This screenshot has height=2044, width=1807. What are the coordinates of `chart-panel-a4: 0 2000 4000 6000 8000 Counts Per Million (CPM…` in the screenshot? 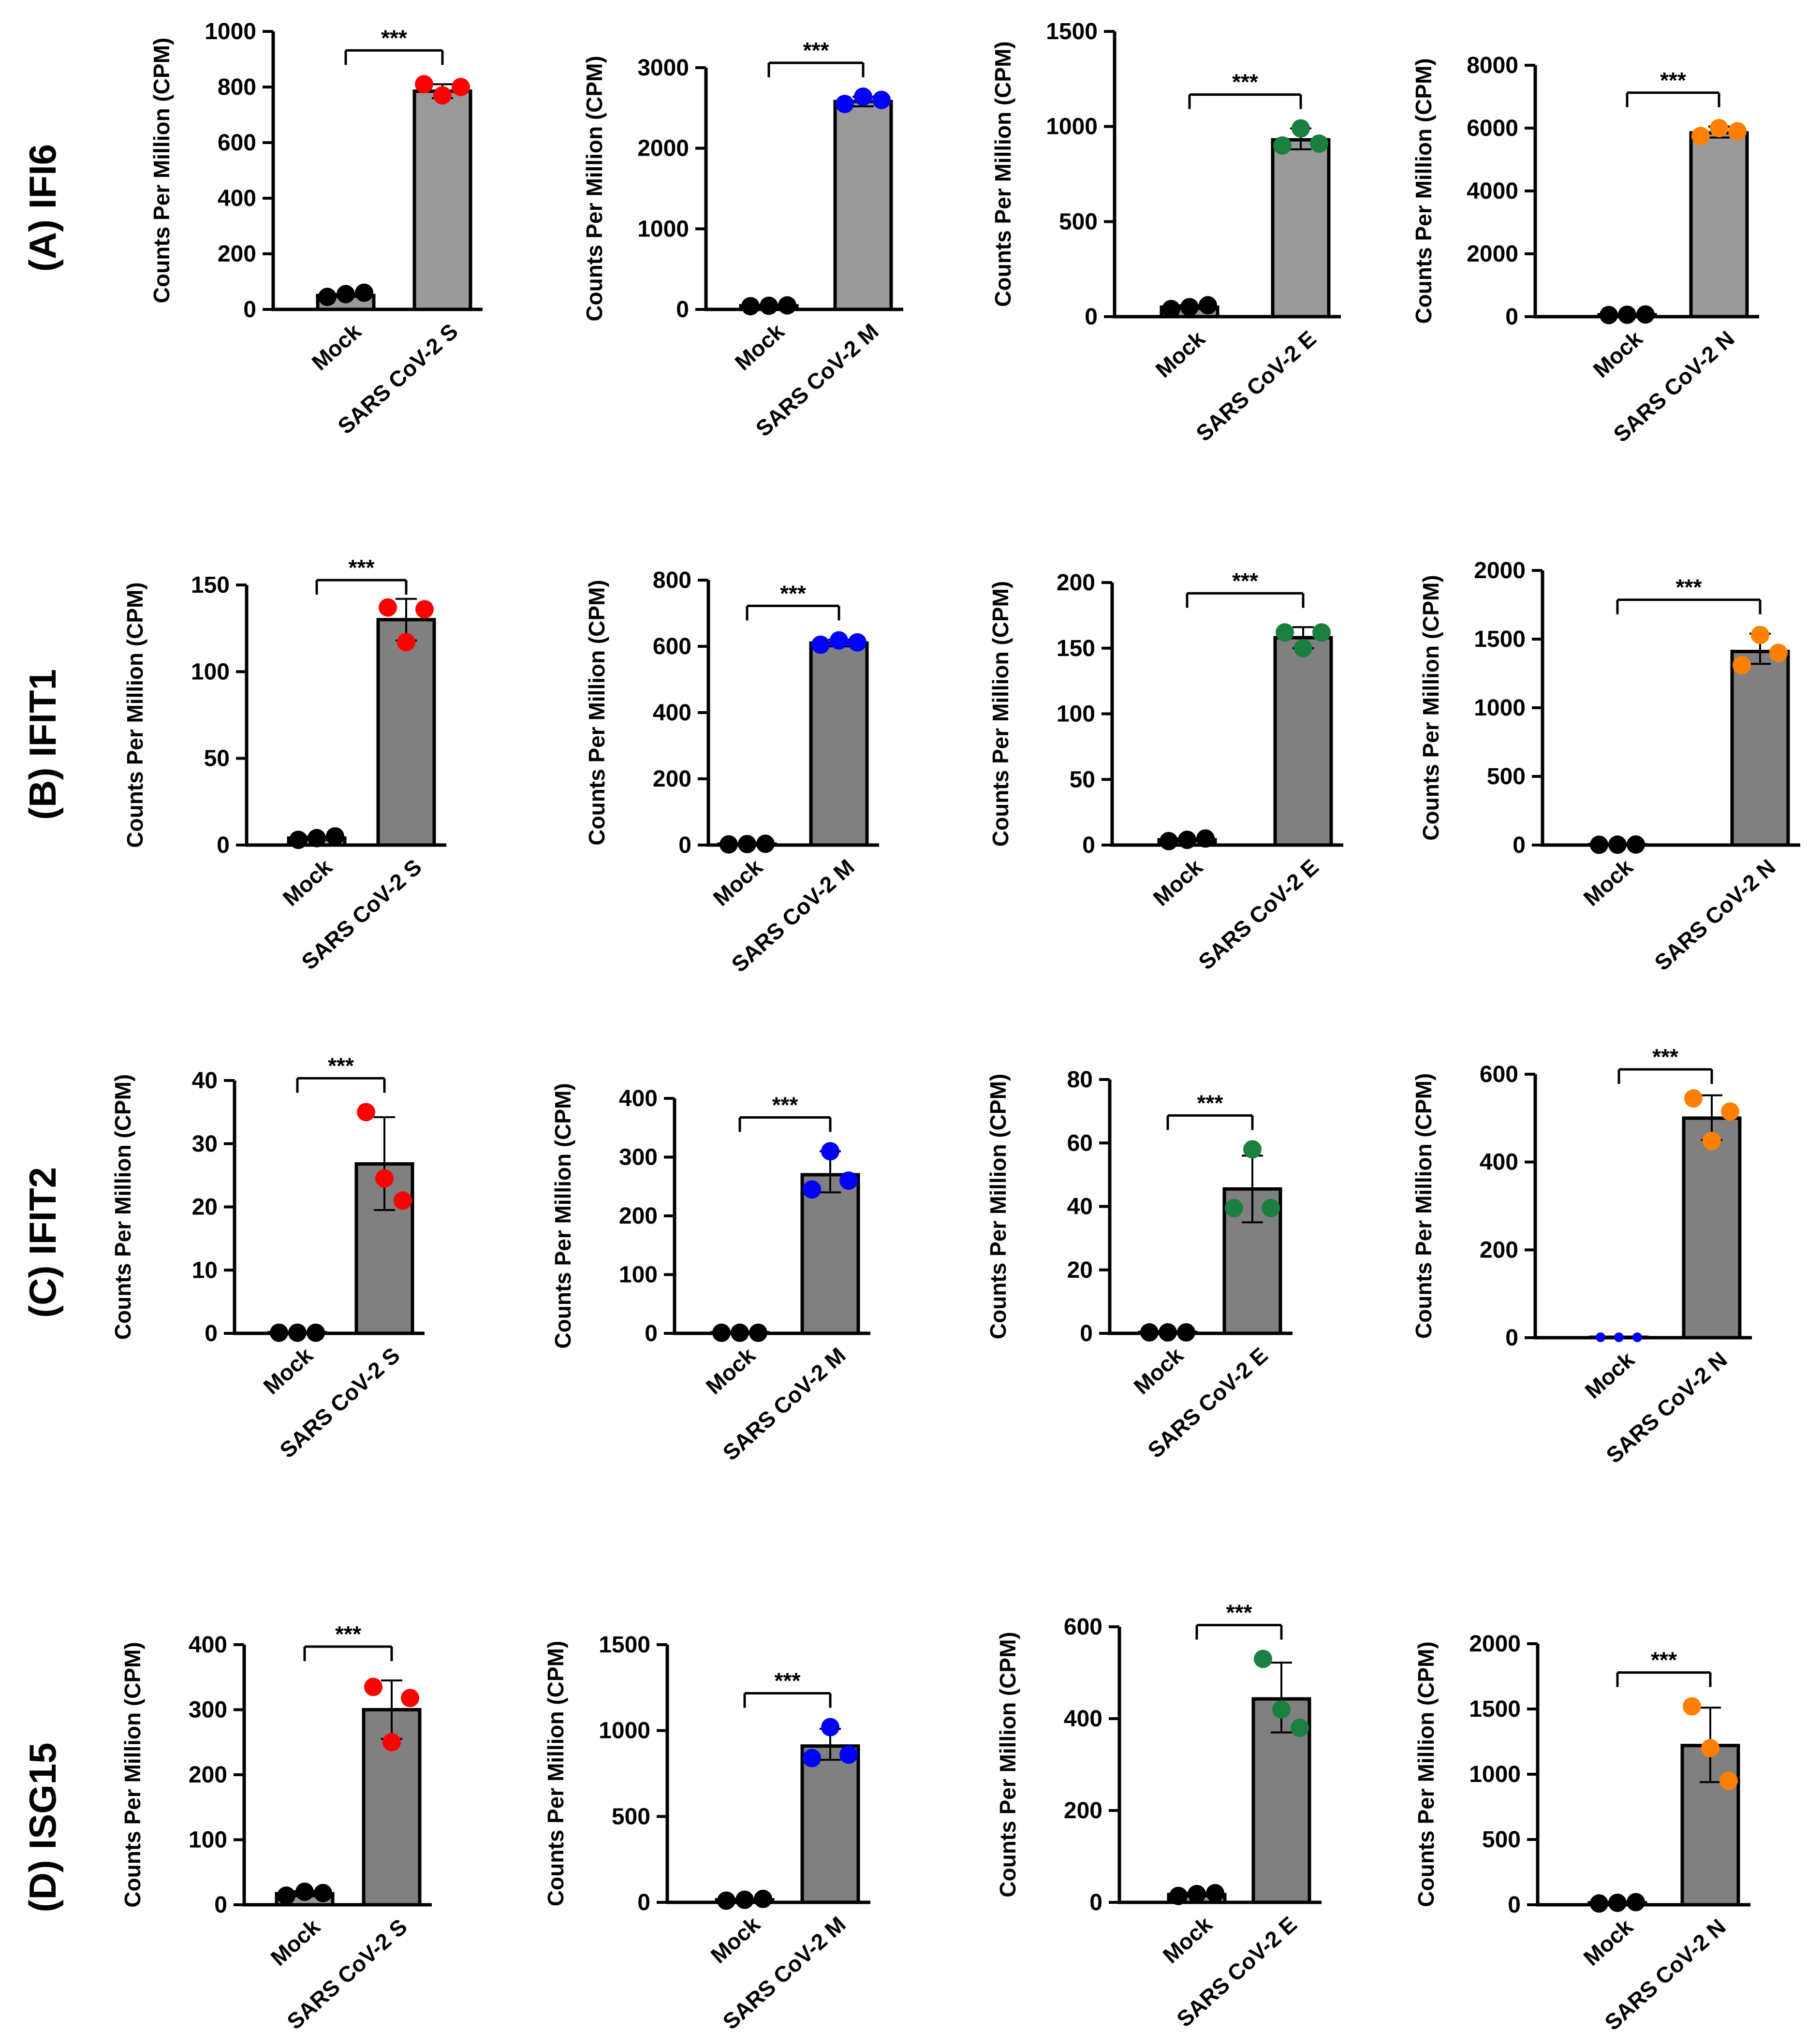 It's located at (1585, 250).